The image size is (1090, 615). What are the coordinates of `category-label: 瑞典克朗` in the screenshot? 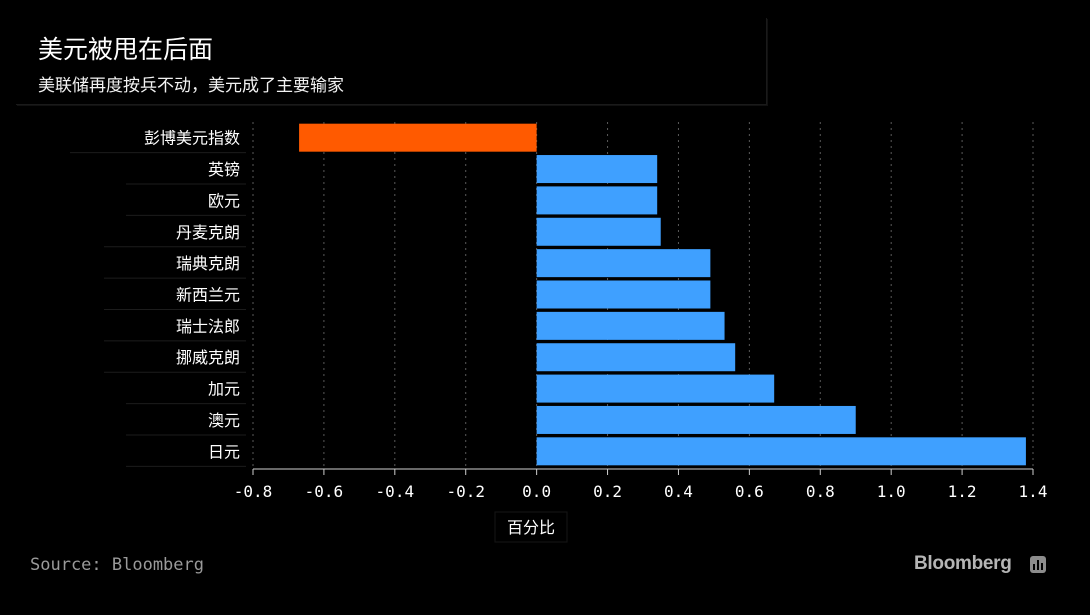 It's located at (208, 263).